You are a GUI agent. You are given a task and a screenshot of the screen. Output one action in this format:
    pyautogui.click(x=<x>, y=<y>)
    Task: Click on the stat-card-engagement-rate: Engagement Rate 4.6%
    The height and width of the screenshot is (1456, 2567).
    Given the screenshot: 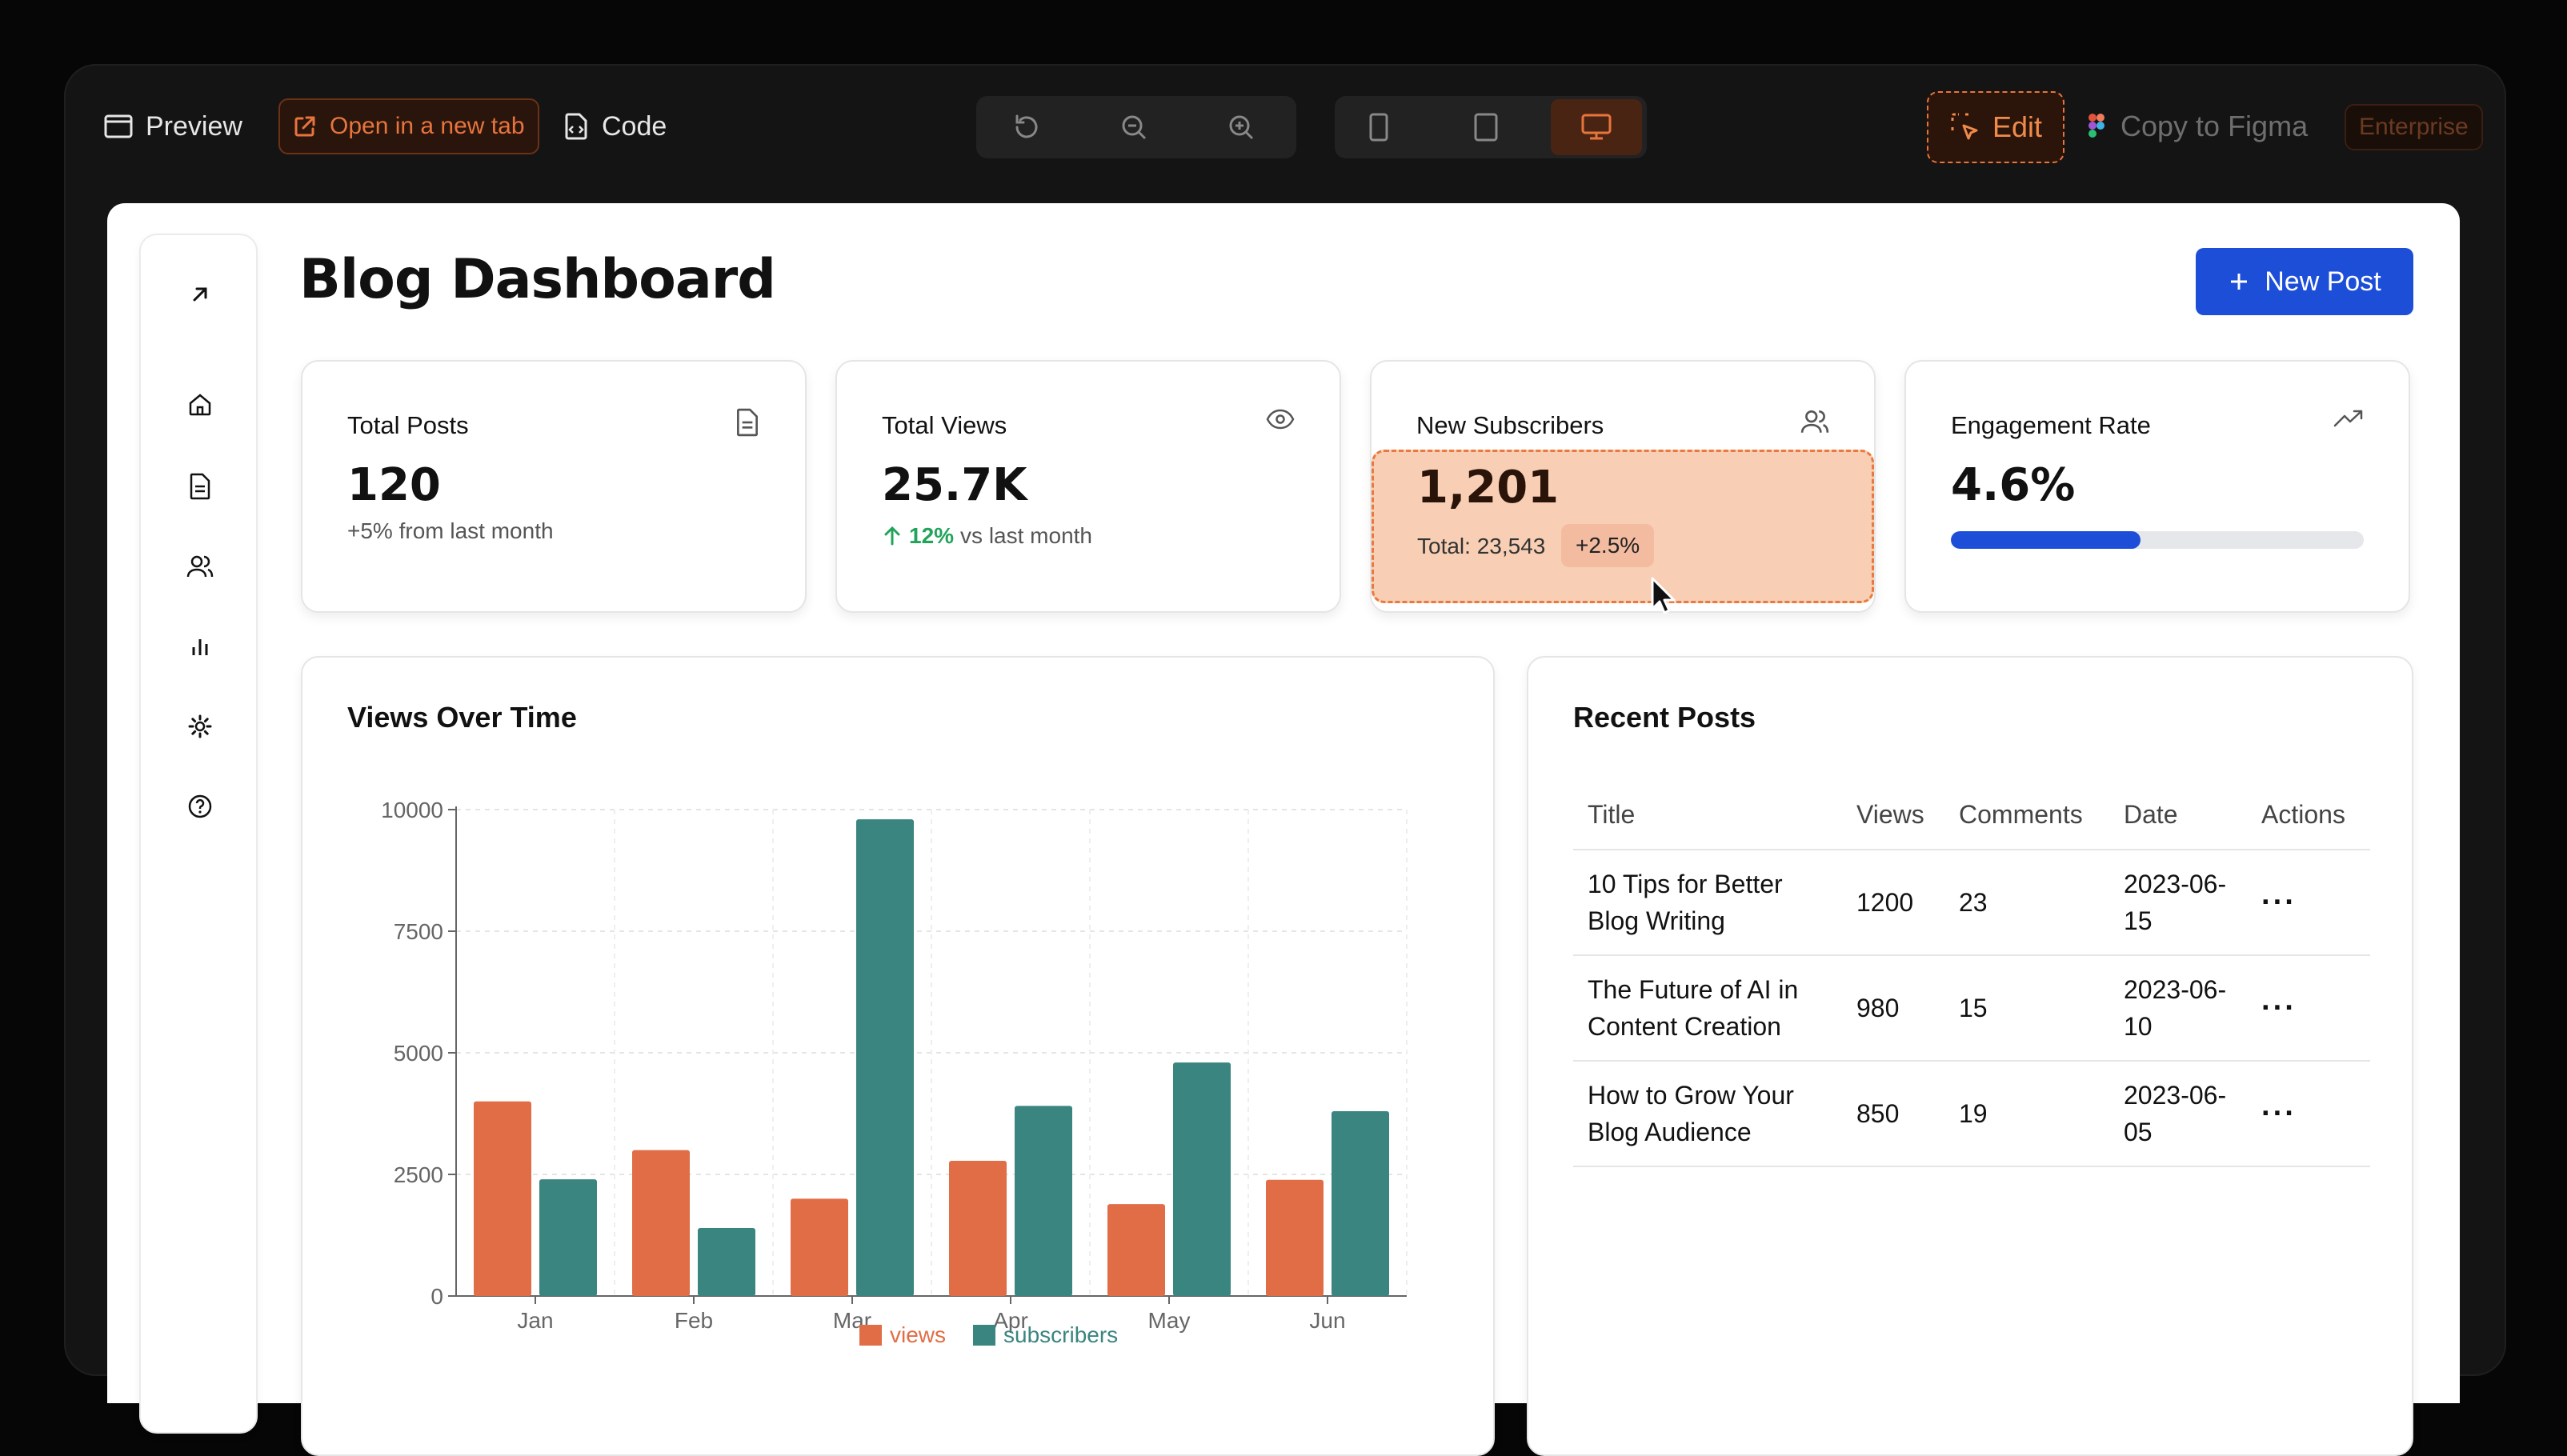 What is the action you would take?
    pyautogui.click(x=2157, y=486)
    